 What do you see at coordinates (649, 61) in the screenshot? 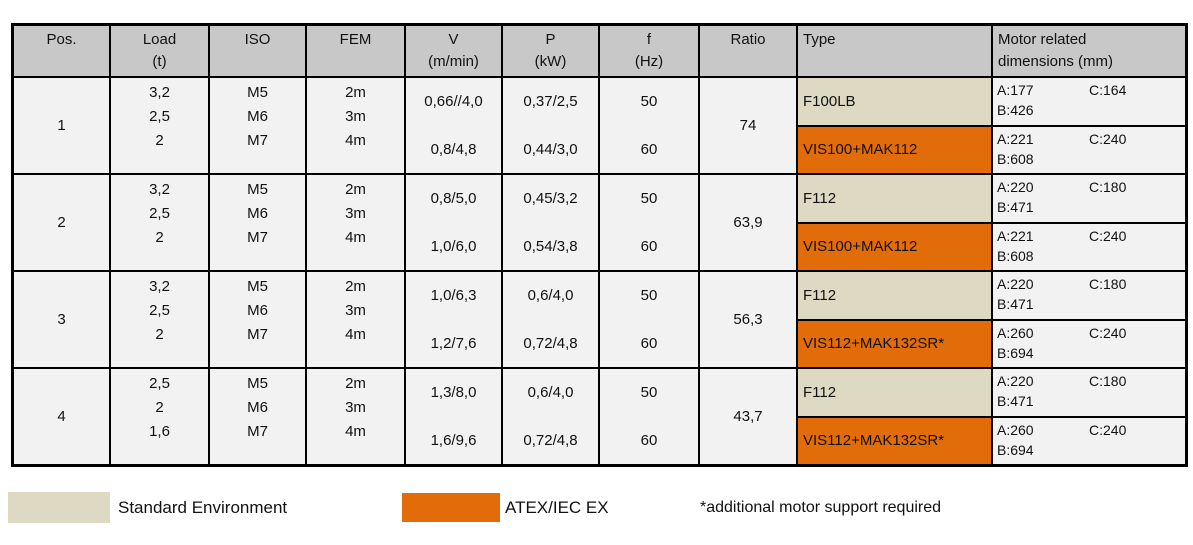
I see `header-frequency-unit: (Hz)` at bounding box center [649, 61].